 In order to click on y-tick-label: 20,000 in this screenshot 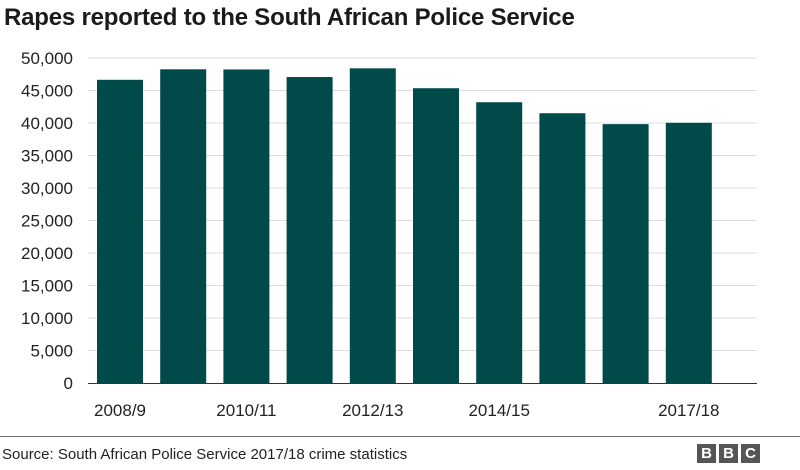, I will do `click(47, 253)`.